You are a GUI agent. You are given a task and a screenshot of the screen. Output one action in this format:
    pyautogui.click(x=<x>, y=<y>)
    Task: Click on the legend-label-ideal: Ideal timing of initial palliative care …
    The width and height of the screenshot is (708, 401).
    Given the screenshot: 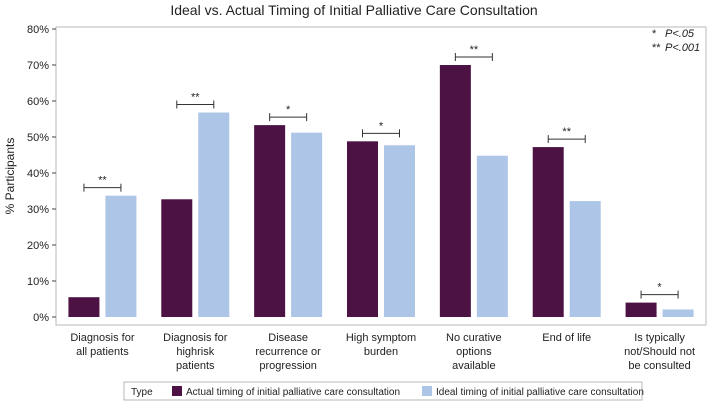 What is the action you would take?
    pyautogui.click(x=540, y=392)
    